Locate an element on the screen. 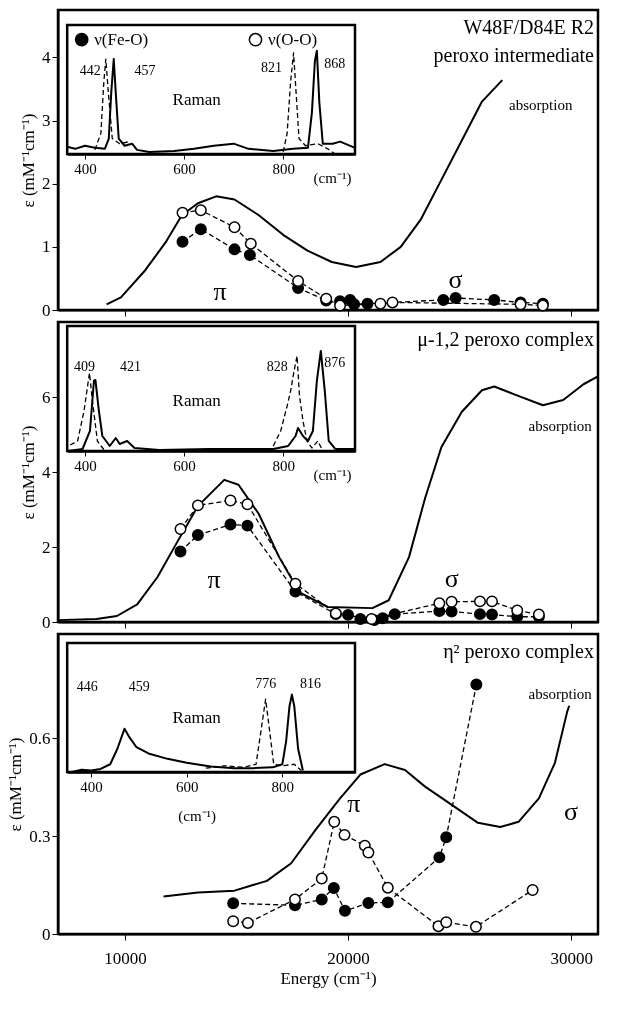 This screenshot has height=1030, width=642. annotation: 868 is located at coordinates (335, 63).